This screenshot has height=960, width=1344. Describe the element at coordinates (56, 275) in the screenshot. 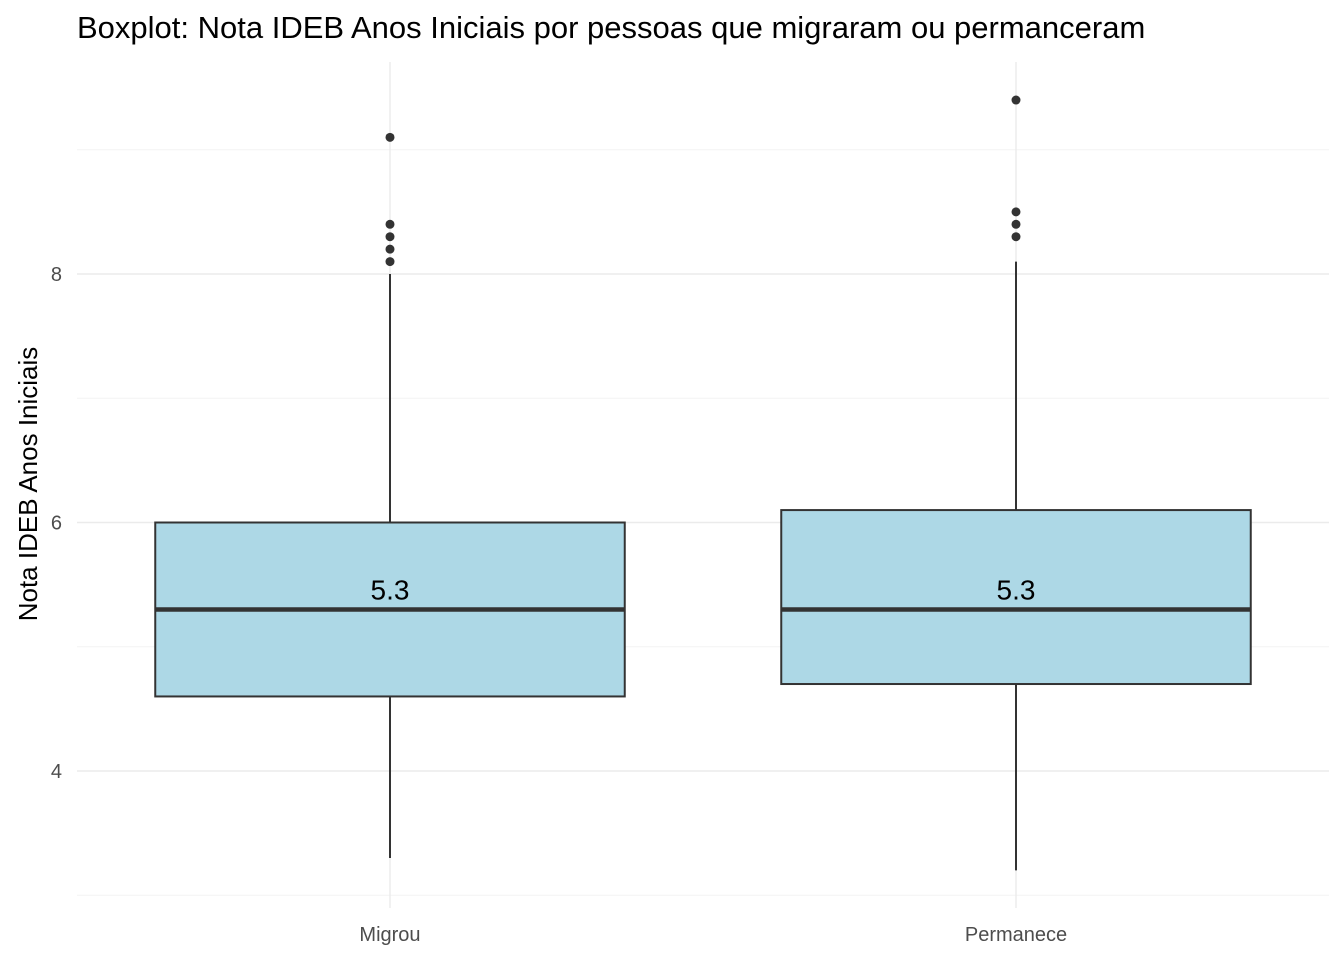

I see `y-tick-label: 8` at that location.